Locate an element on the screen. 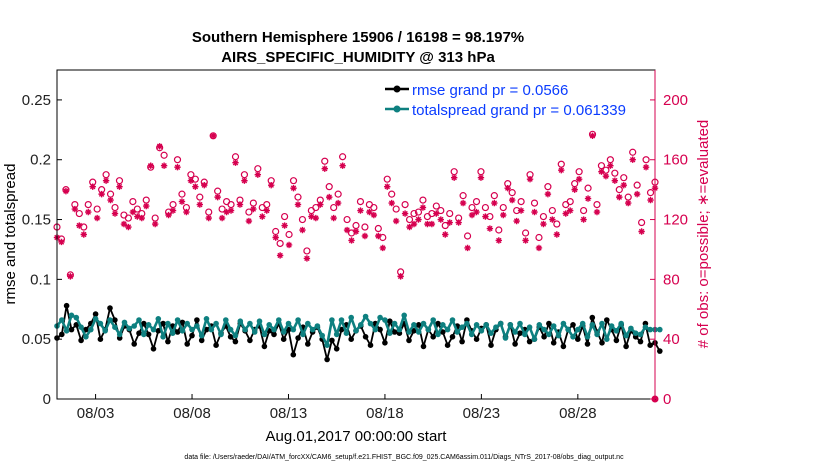  y-left-tick-label: 0.25 is located at coordinates (36, 100).